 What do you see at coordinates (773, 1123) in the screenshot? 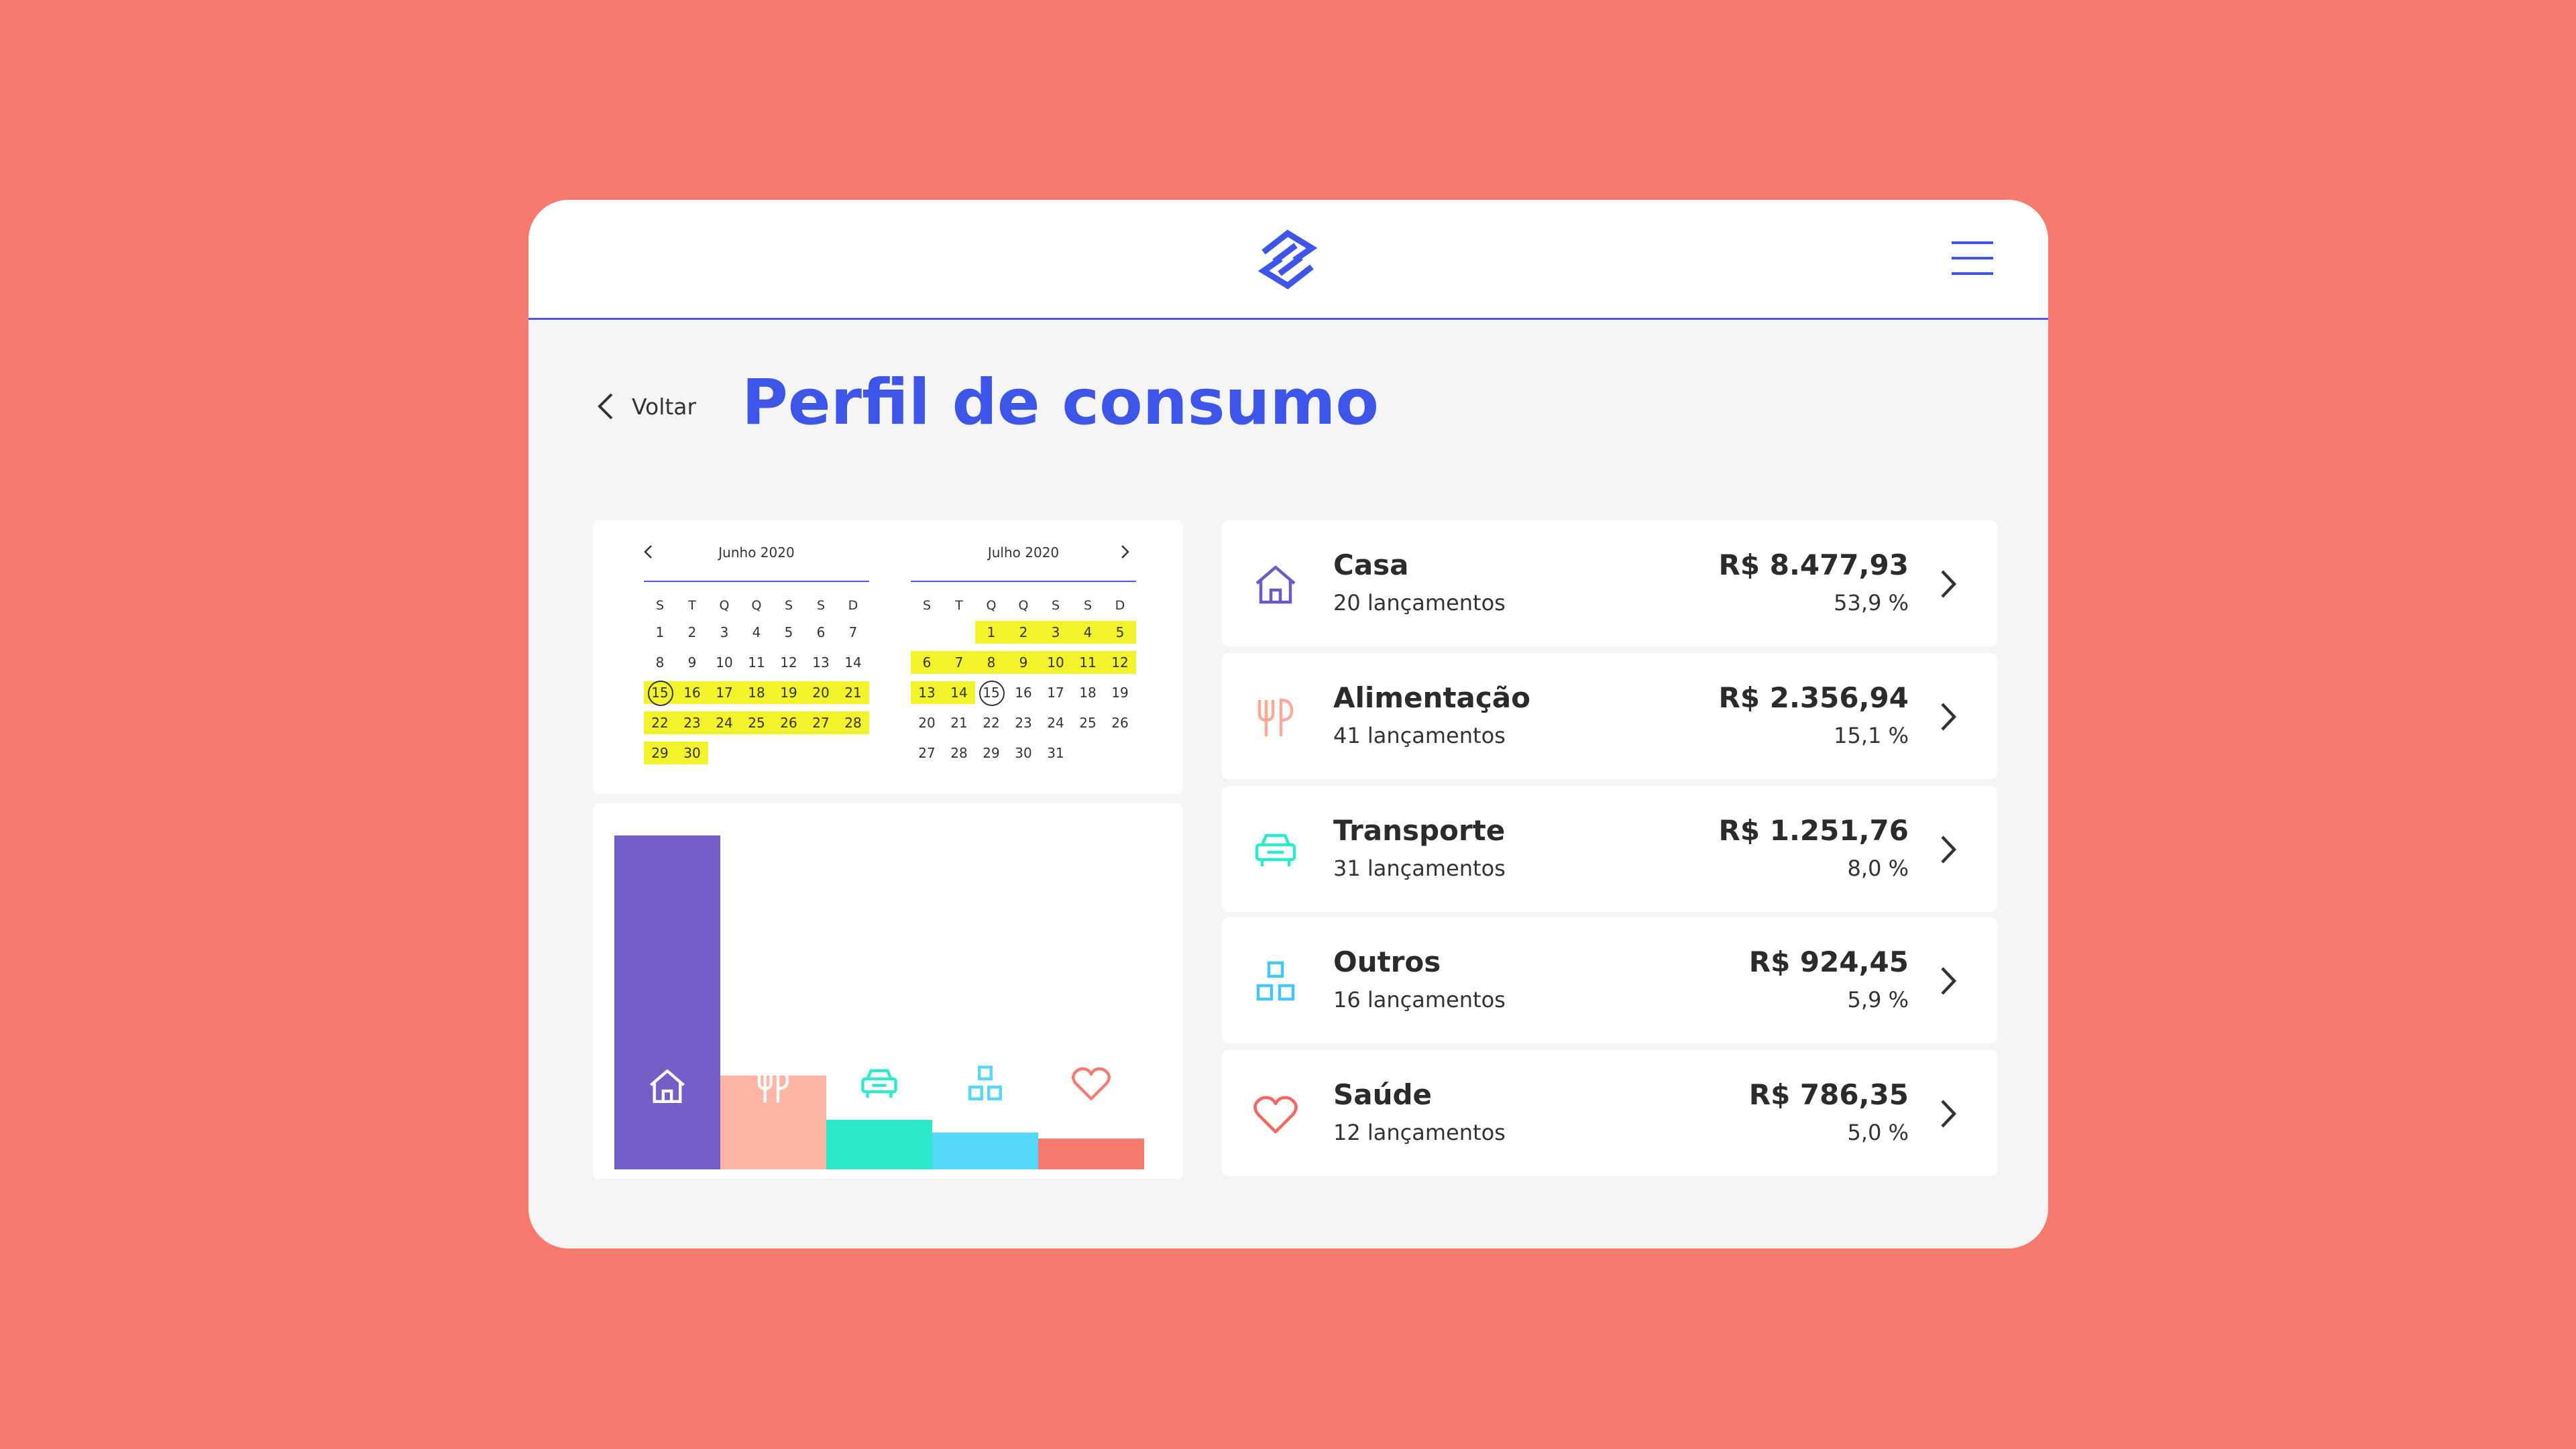
I see `bar-alimentação` at bounding box center [773, 1123].